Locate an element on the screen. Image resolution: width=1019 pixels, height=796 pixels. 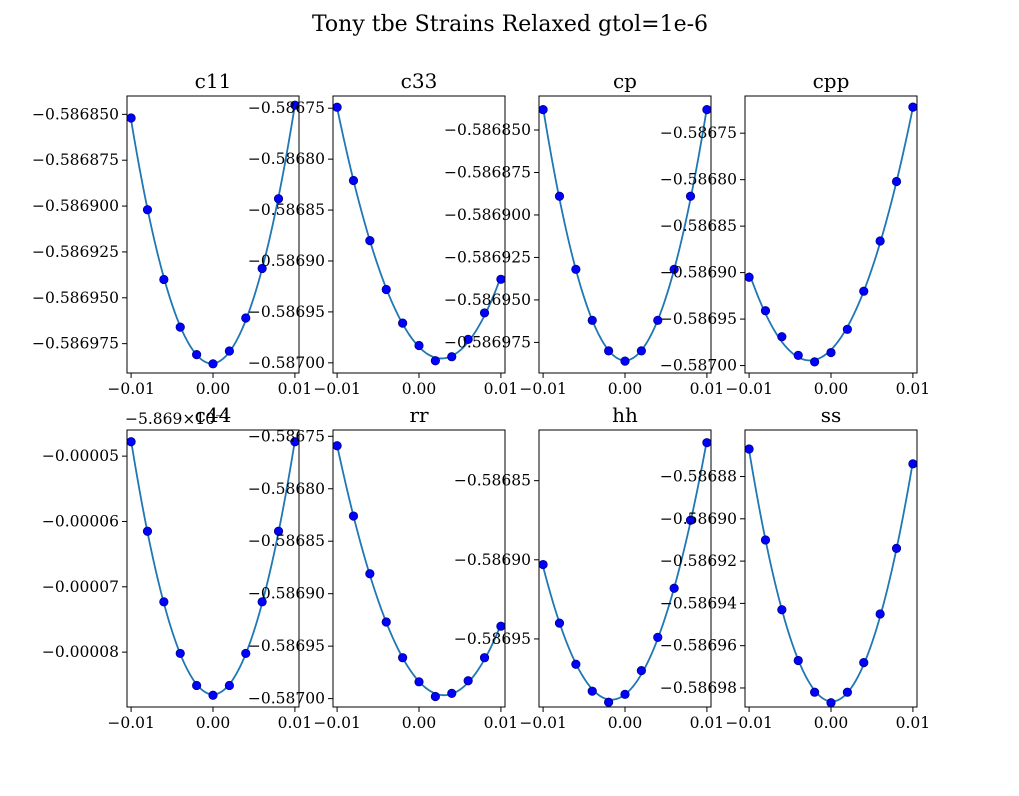
y-tick-label: −0.586975 is located at coordinates (487, 342).